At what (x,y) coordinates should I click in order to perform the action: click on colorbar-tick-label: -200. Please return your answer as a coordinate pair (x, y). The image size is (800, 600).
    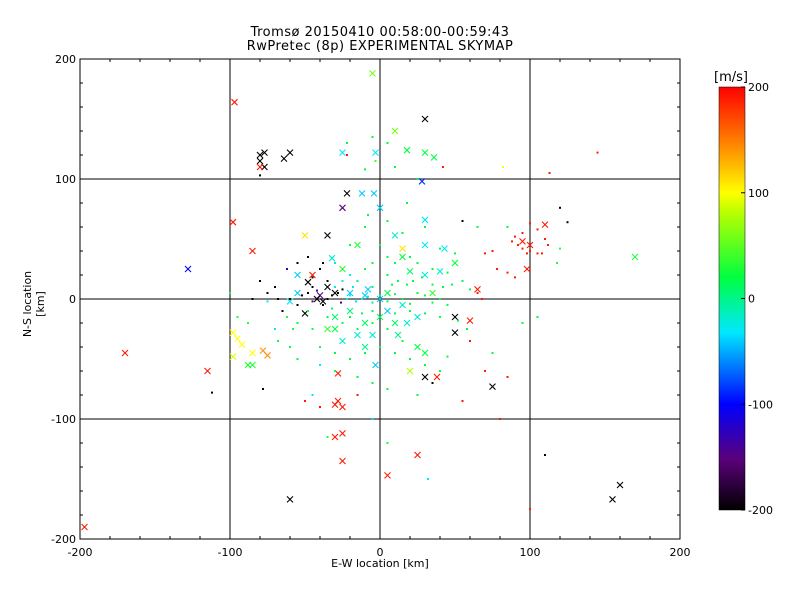
    Looking at the image, I should click on (760, 510).